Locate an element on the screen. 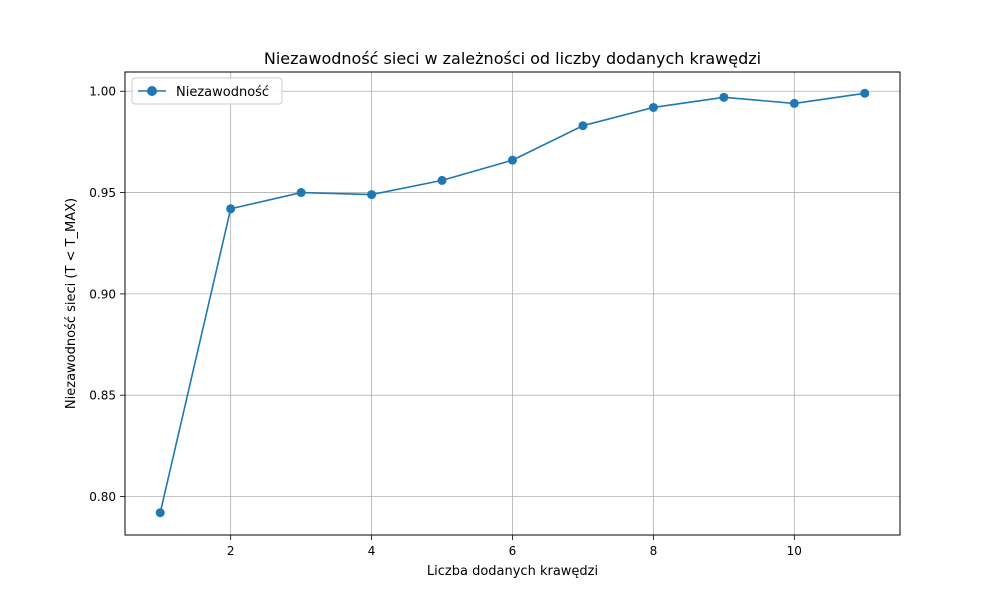 This screenshot has width=1000, height=604. x-tick-label: 2 is located at coordinates (231, 551).